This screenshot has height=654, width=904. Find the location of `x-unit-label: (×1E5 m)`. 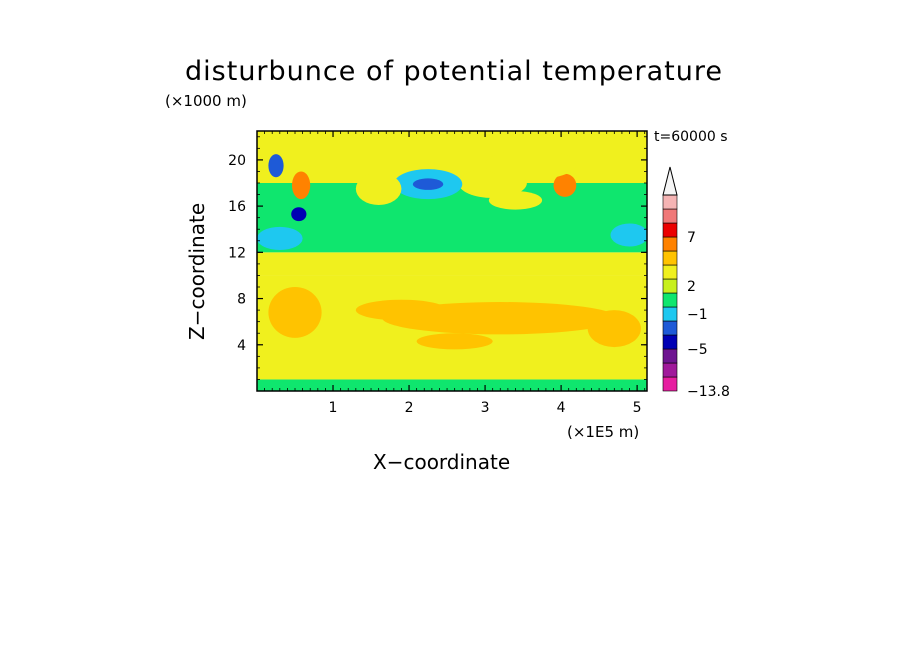

x-unit-label: (×1E5 m) is located at coordinates (603, 432).